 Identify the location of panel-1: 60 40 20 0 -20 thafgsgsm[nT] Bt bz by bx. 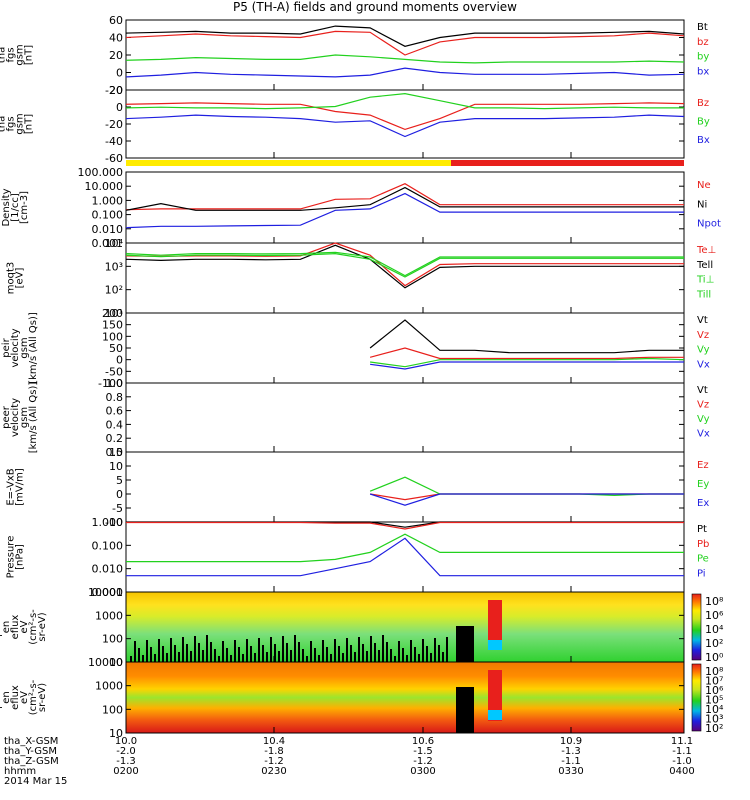
(354, 55).